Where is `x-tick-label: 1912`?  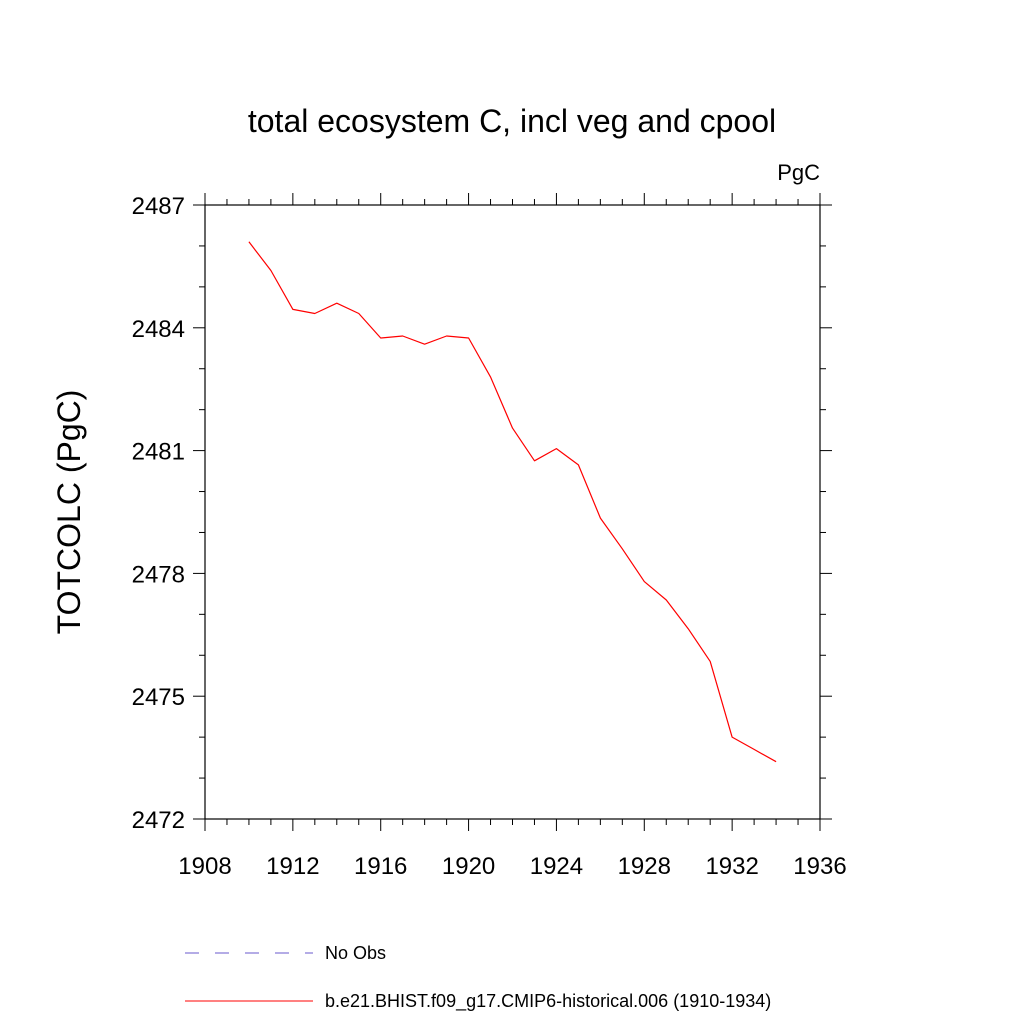
x-tick-label: 1912 is located at coordinates (292, 866).